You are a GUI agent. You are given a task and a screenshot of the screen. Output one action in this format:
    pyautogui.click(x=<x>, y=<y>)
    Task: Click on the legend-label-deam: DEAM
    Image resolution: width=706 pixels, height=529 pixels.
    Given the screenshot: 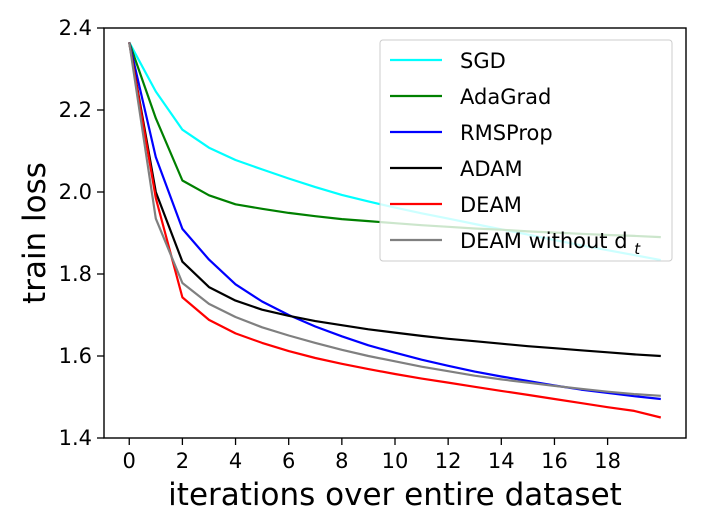 What is the action you would take?
    pyautogui.click(x=491, y=205)
    